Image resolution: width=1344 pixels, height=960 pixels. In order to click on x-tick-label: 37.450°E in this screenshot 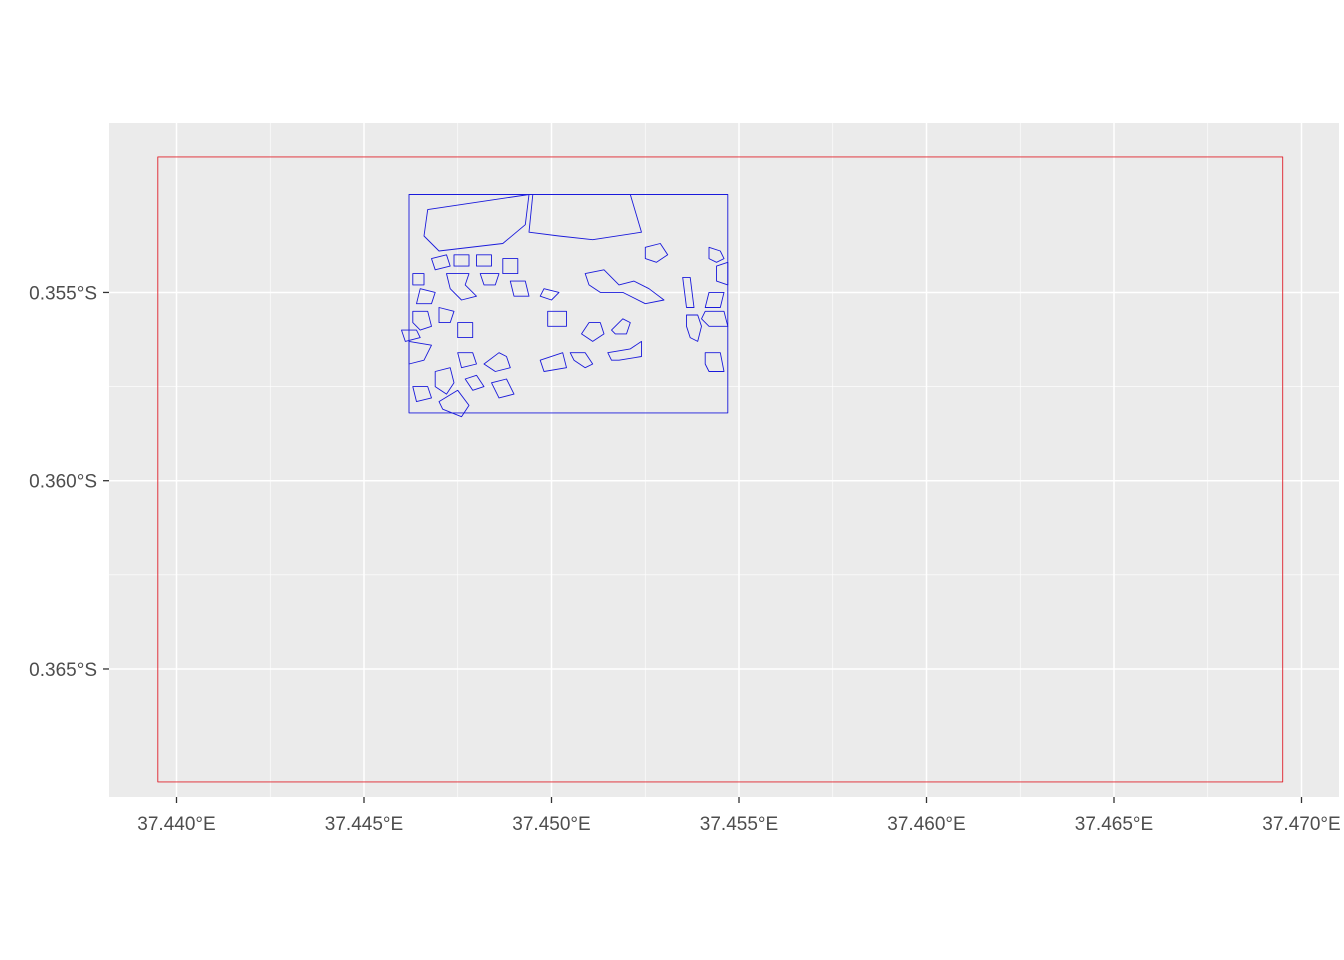, I will do `click(551, 824)`.